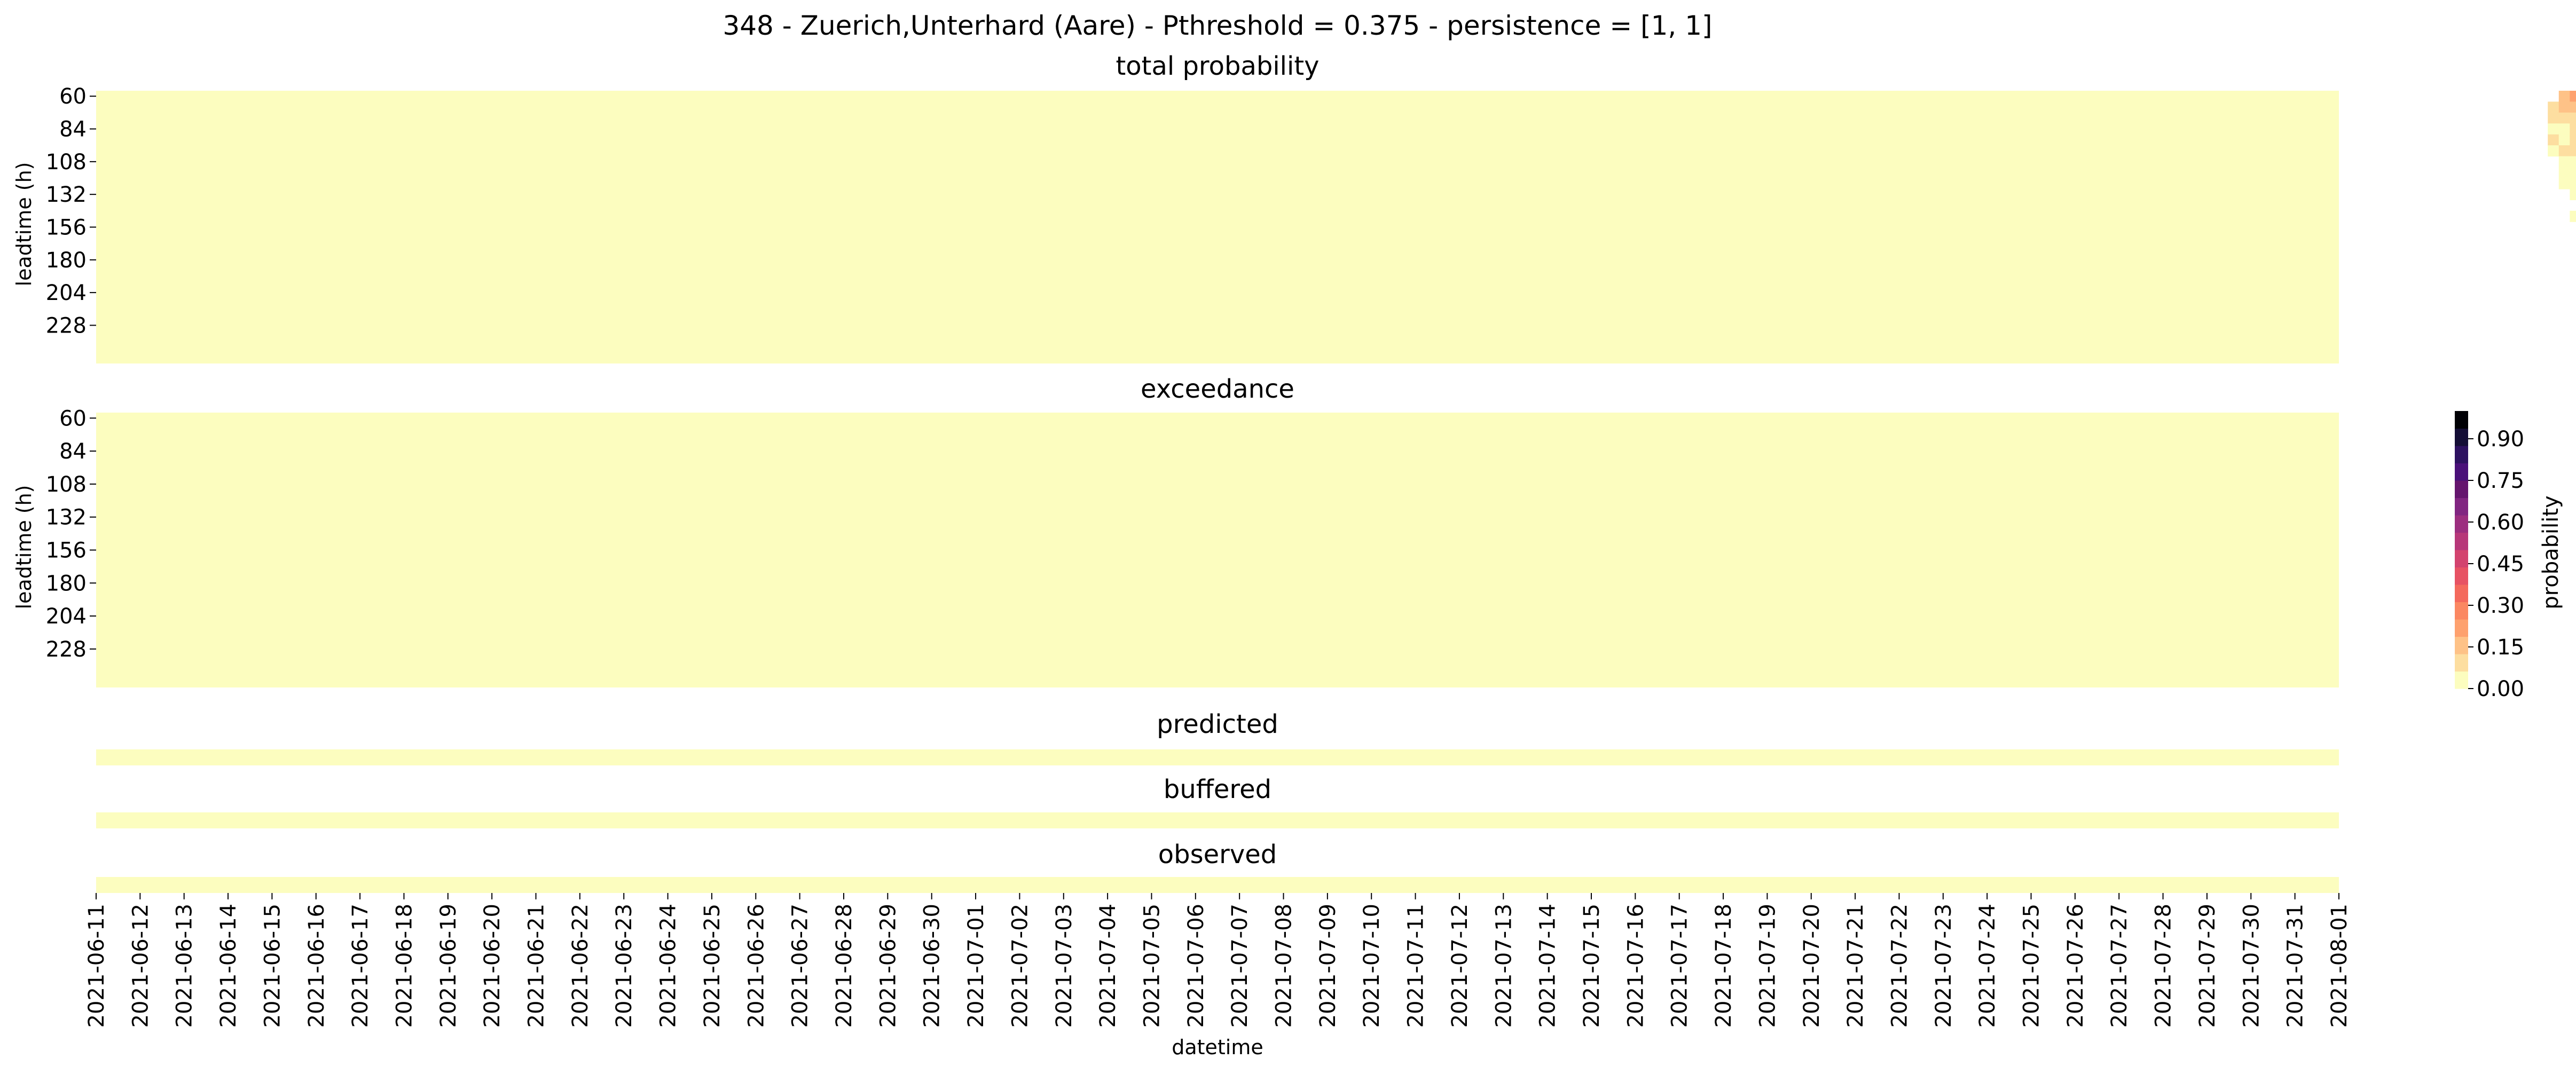  I want to click on buffered-panel: buffered, so click(1217, 801).